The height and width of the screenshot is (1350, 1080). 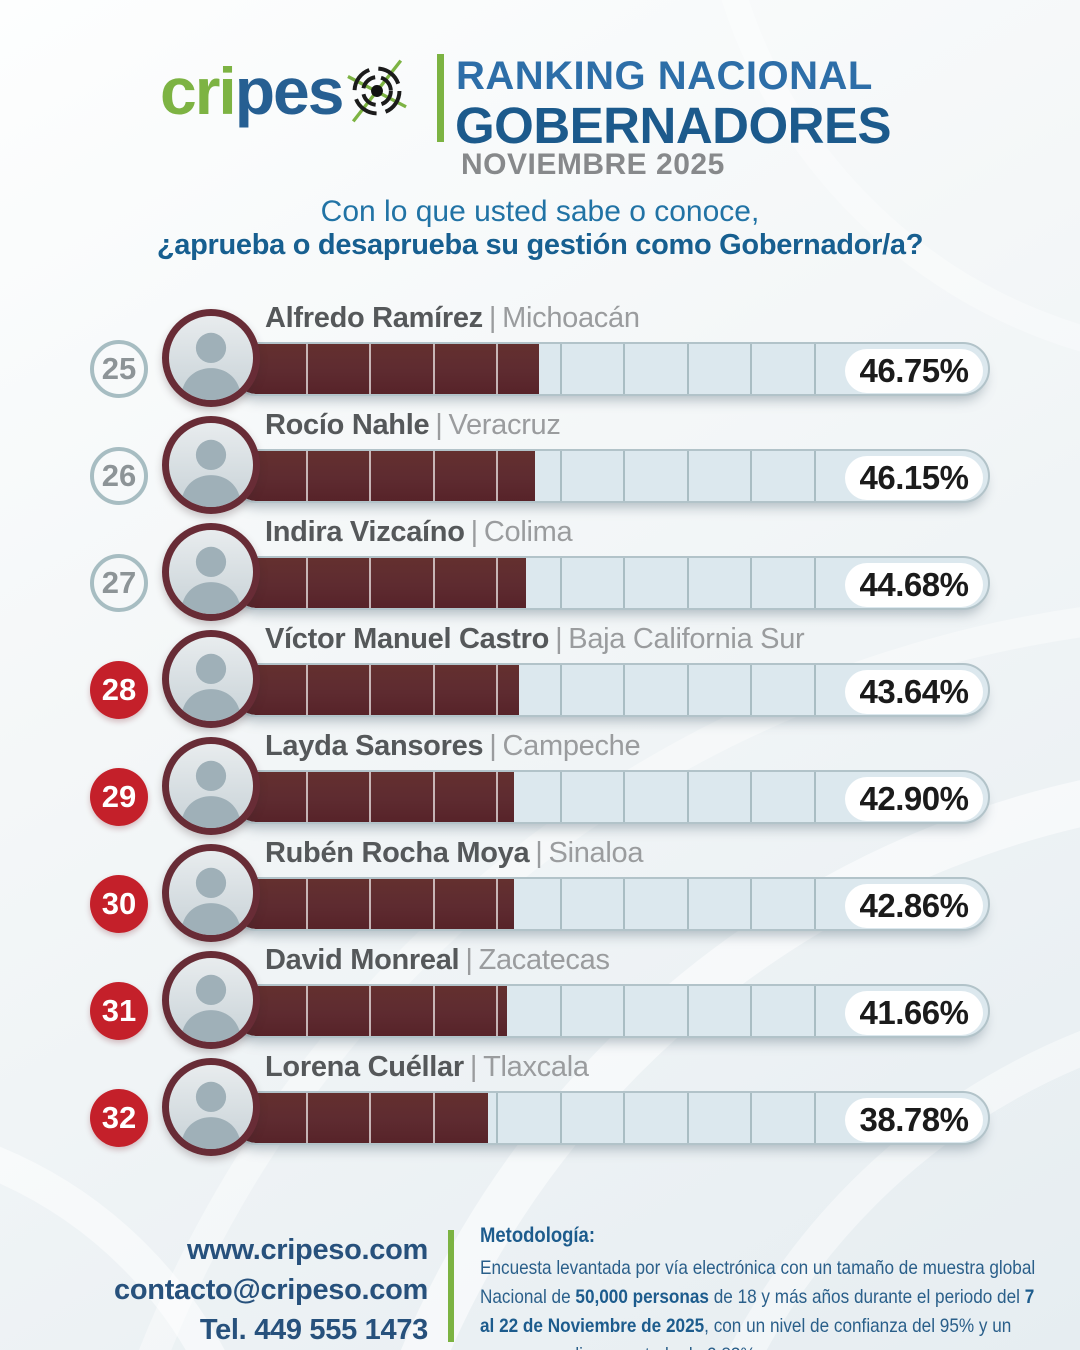 What do you see at coordinates (593, 164) in the screenshot?
I see `subtitle-month: NOVIEMBRE 2025` at bounding box center [593, 164].